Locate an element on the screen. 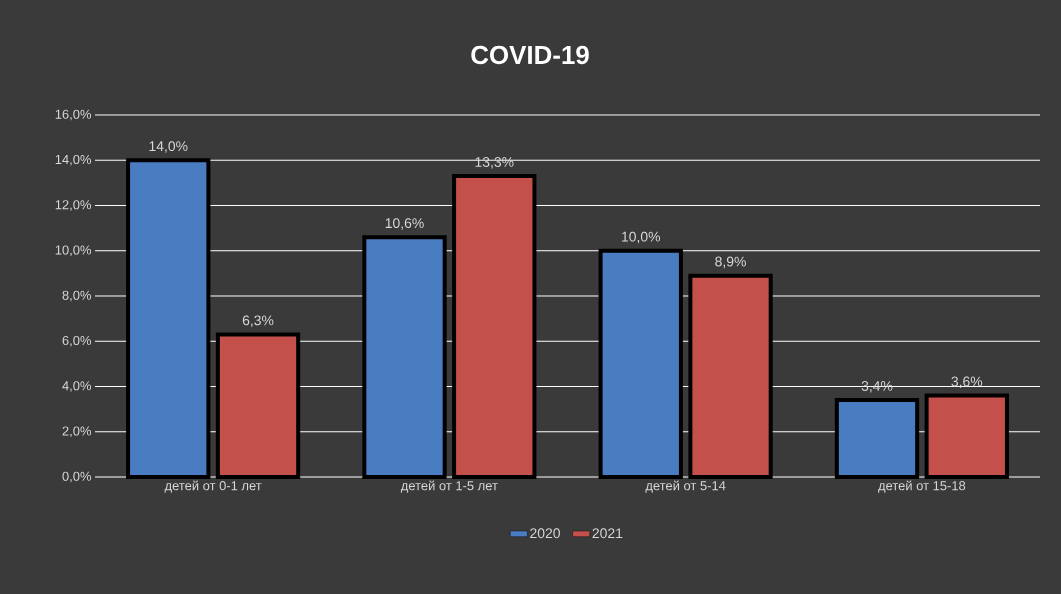  data-label: 10,6% is located at coordinates (404, 224).